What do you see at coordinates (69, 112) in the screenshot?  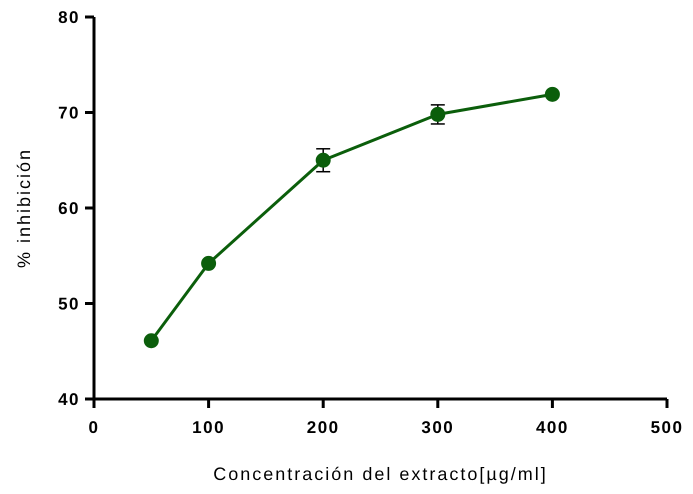 I see `y-tick-label: 70` at bounding box center [69, 112].